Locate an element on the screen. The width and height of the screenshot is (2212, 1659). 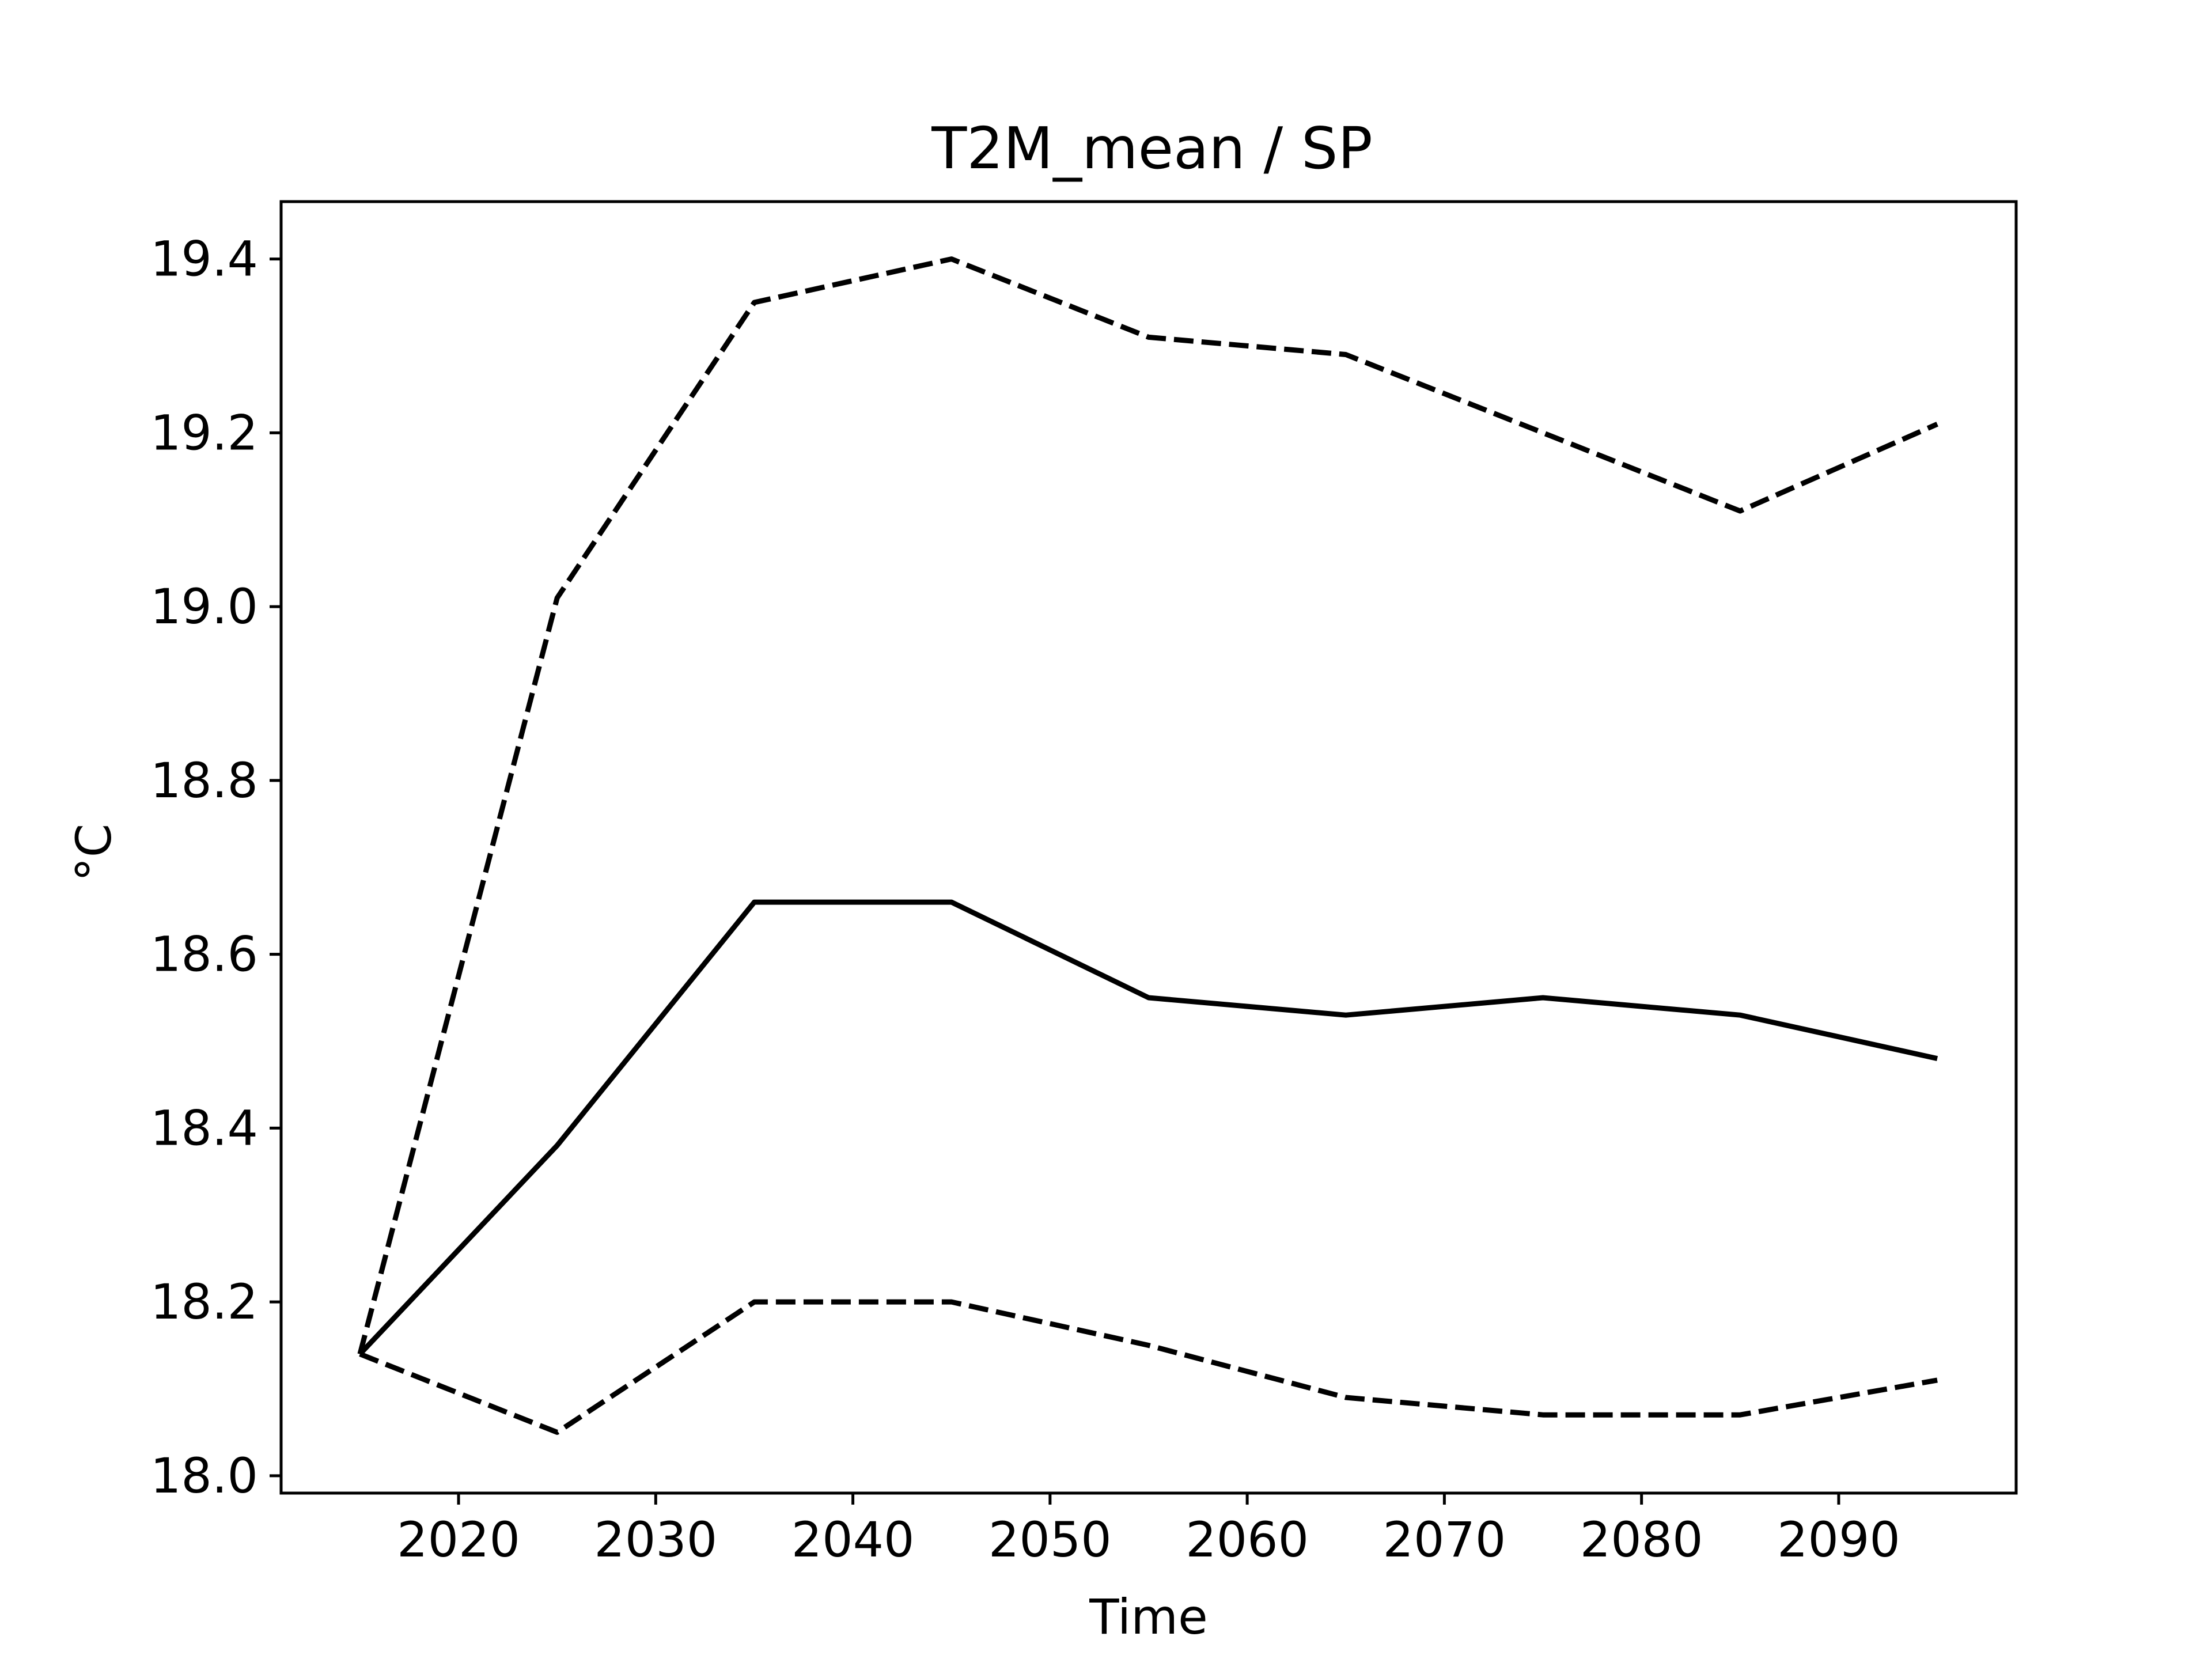
y-tick-label: 18.0 is located at coordinates (204, 1476).